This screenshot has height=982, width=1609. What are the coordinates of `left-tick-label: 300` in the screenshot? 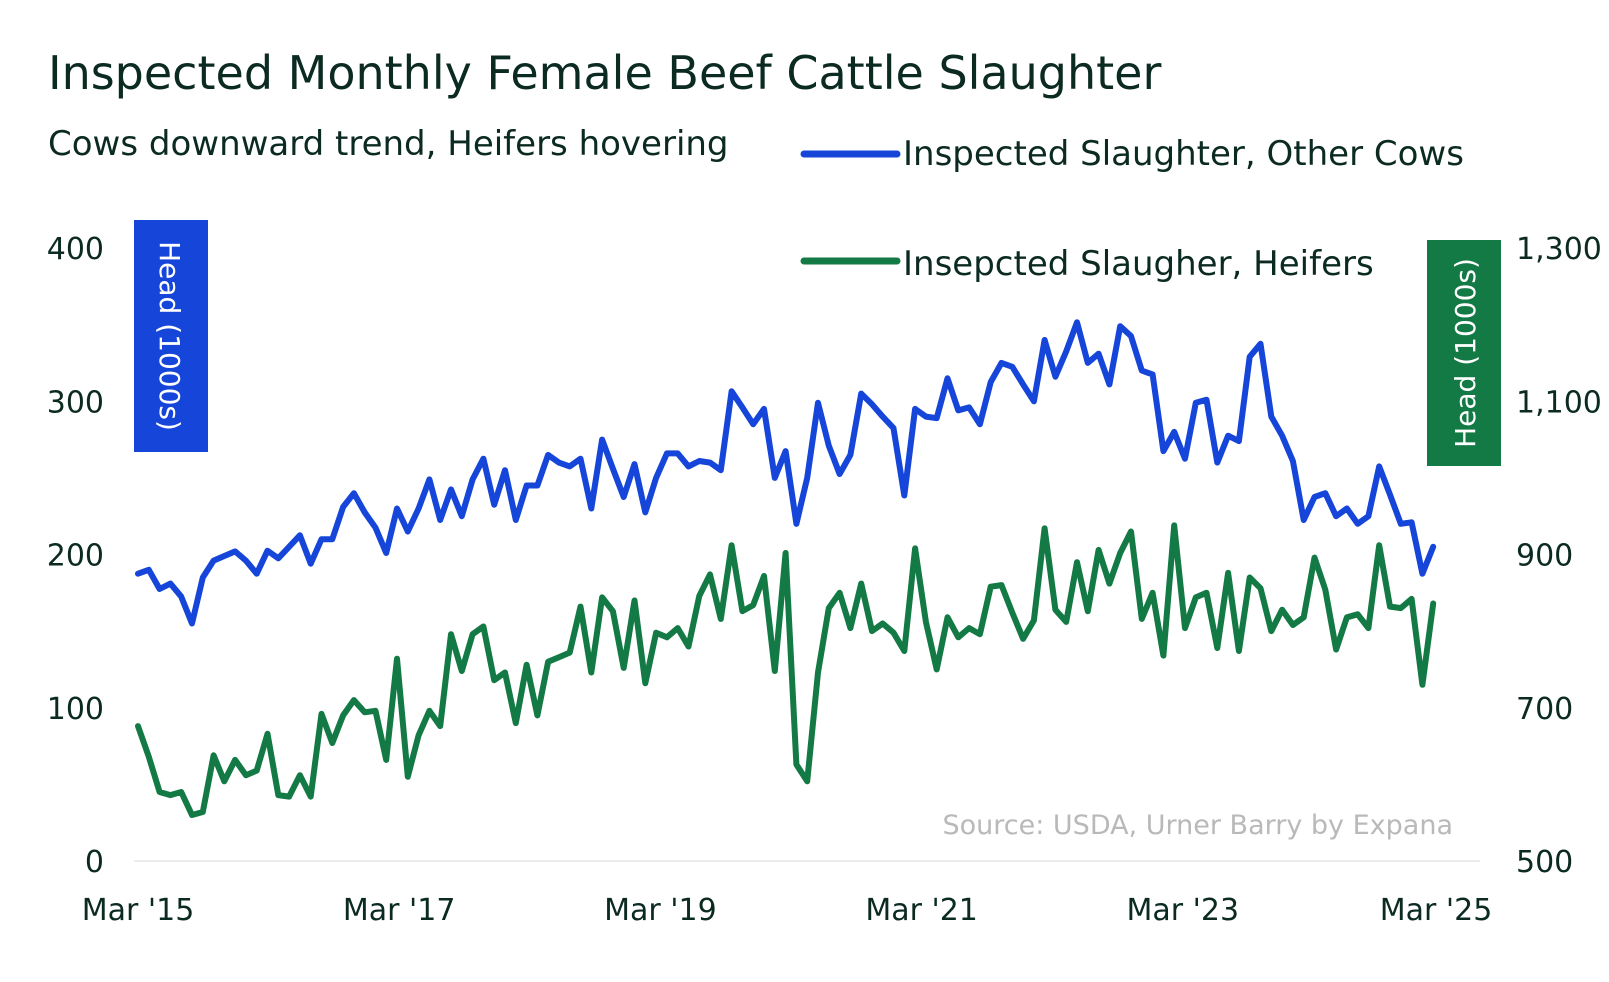 It's located at (75, 402).